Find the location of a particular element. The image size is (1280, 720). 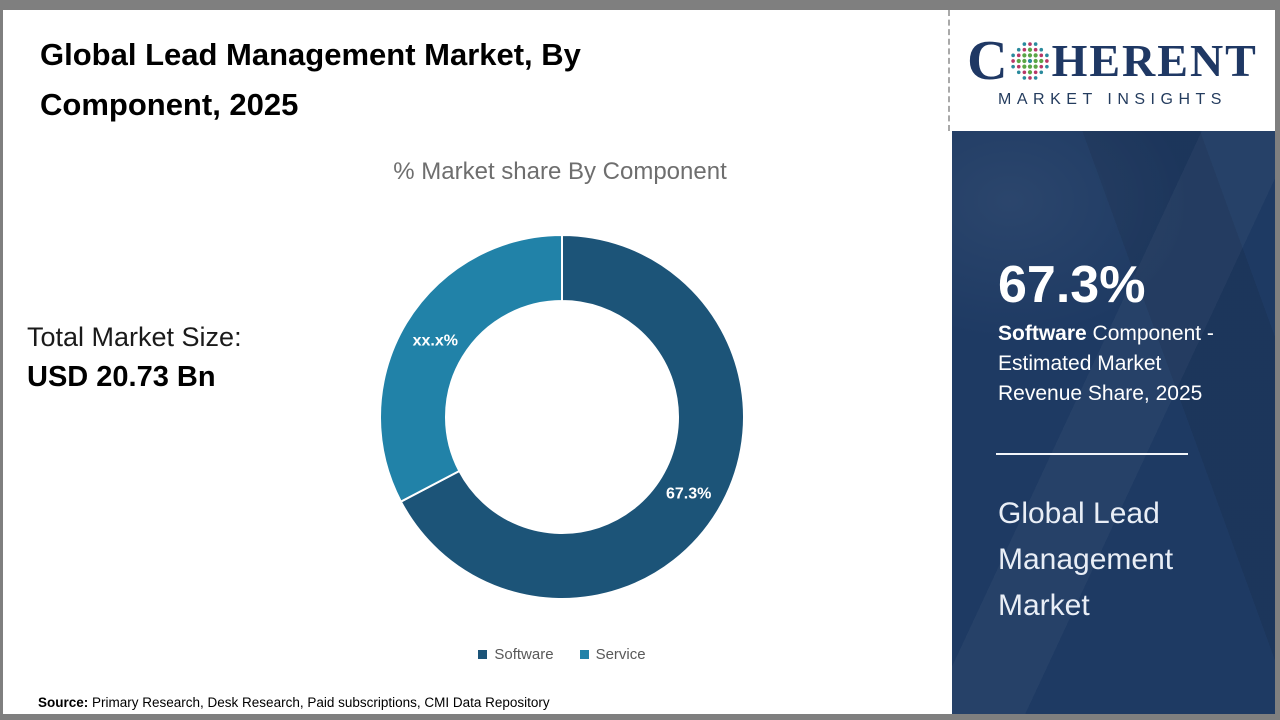

legend-label-software: Software is located at coordinates (524, 654).